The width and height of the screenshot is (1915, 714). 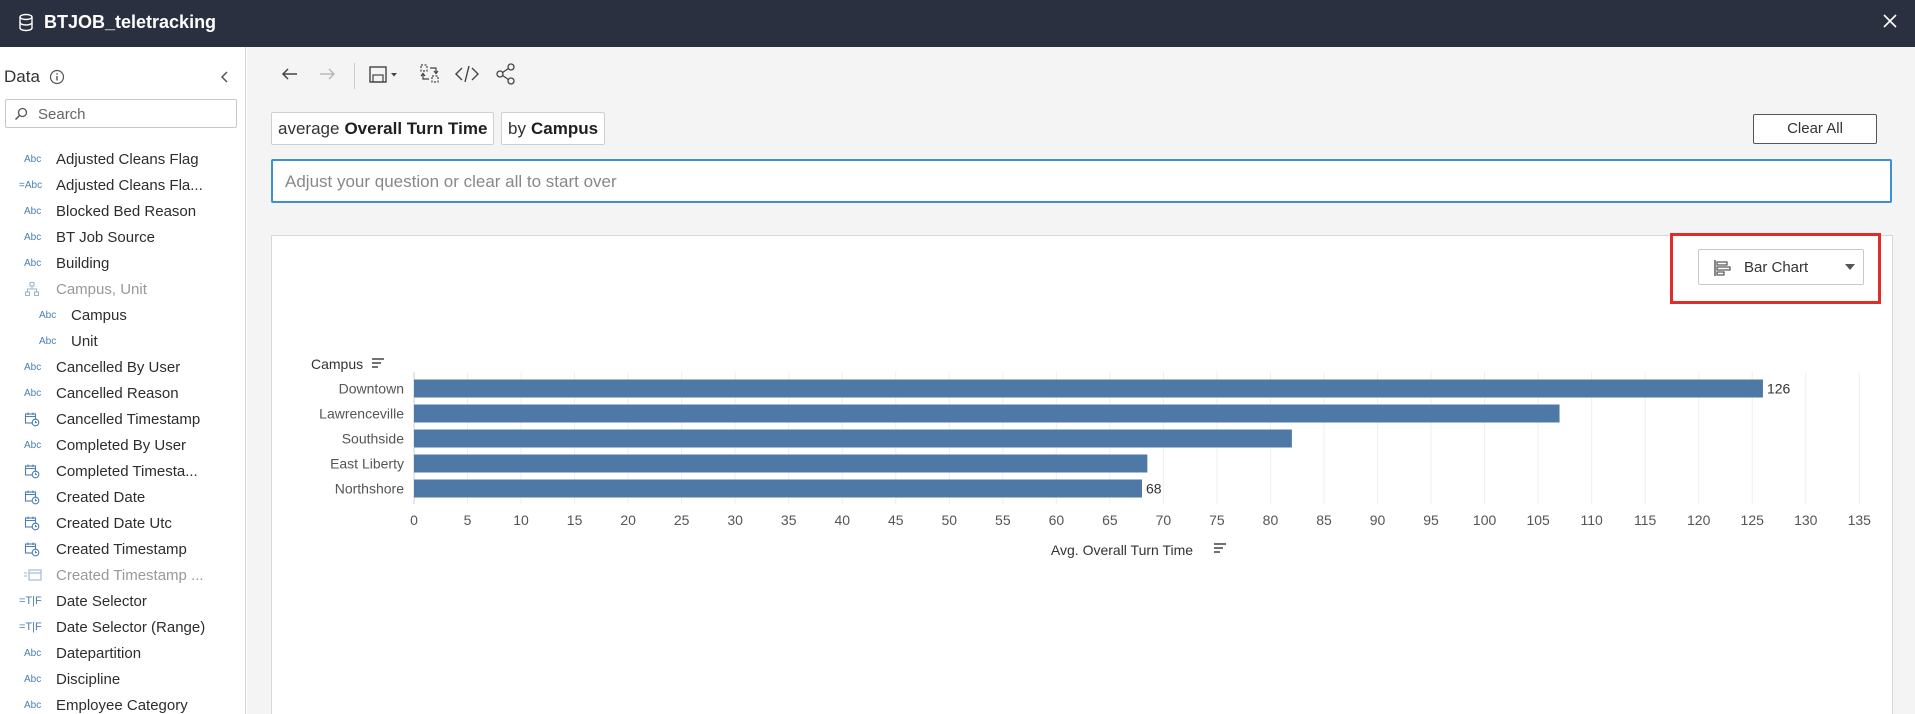 What do you see at coordinates (128, 419) in the screenshot?
I see `field-label: Cancelled Timestamp` at bounding box center [128, 419].